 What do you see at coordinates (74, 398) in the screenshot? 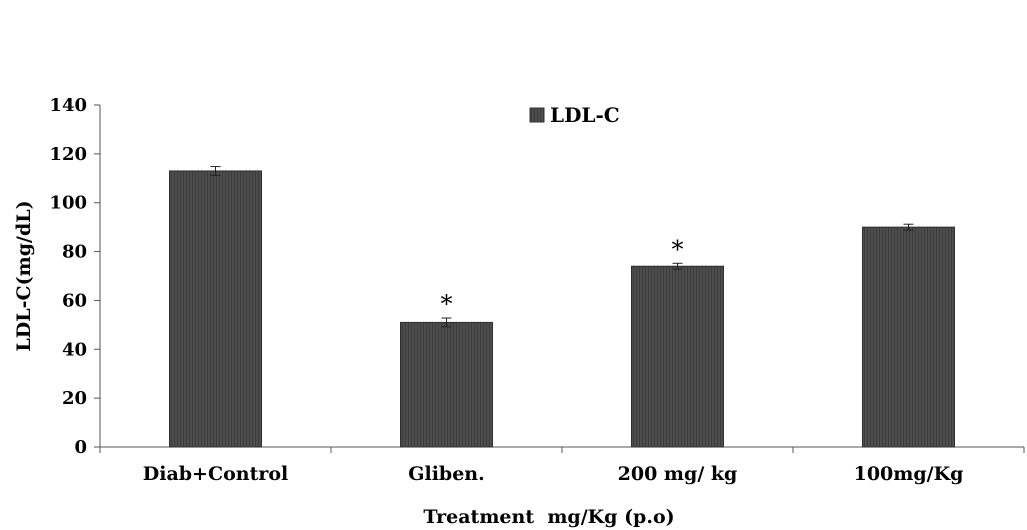
I see `y-tick-label: 20` at bounding box center [74, 398].